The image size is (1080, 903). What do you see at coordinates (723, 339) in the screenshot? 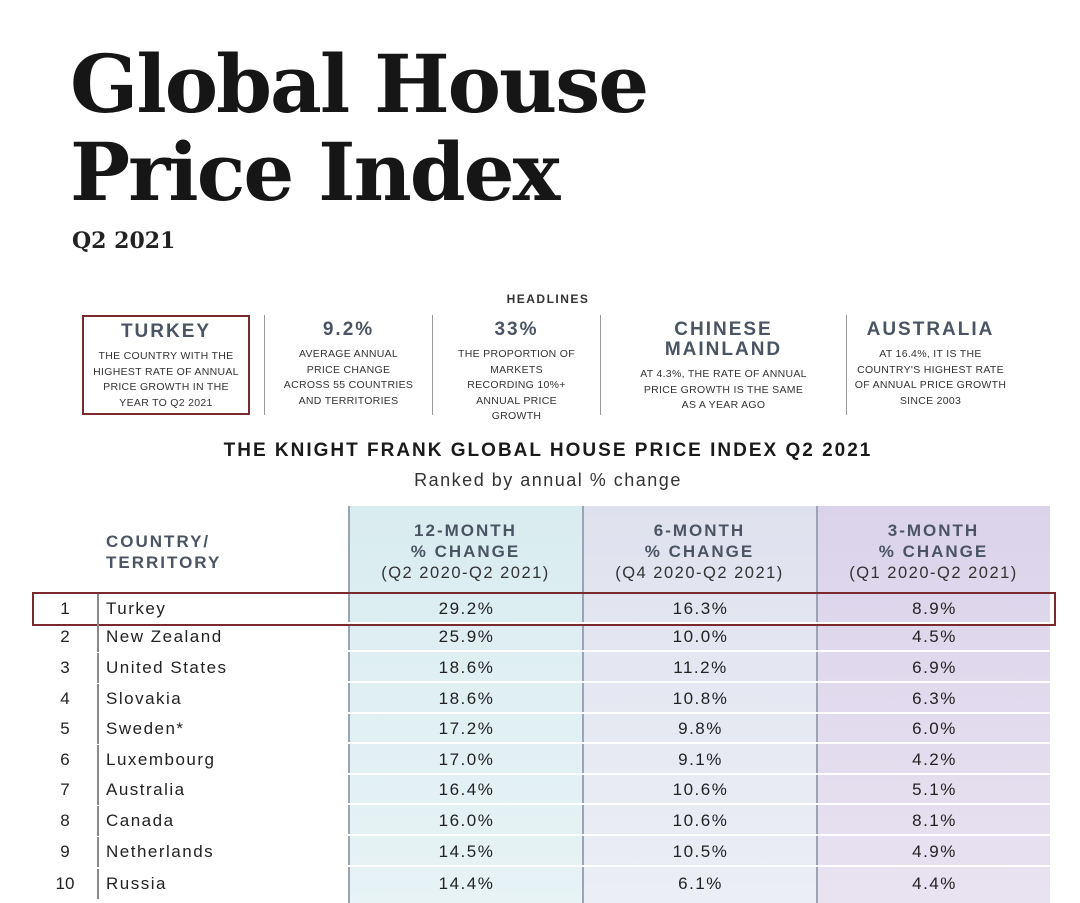
I see `headline-title: CHINESE MAINLAND` at bounding box center [723, 339].